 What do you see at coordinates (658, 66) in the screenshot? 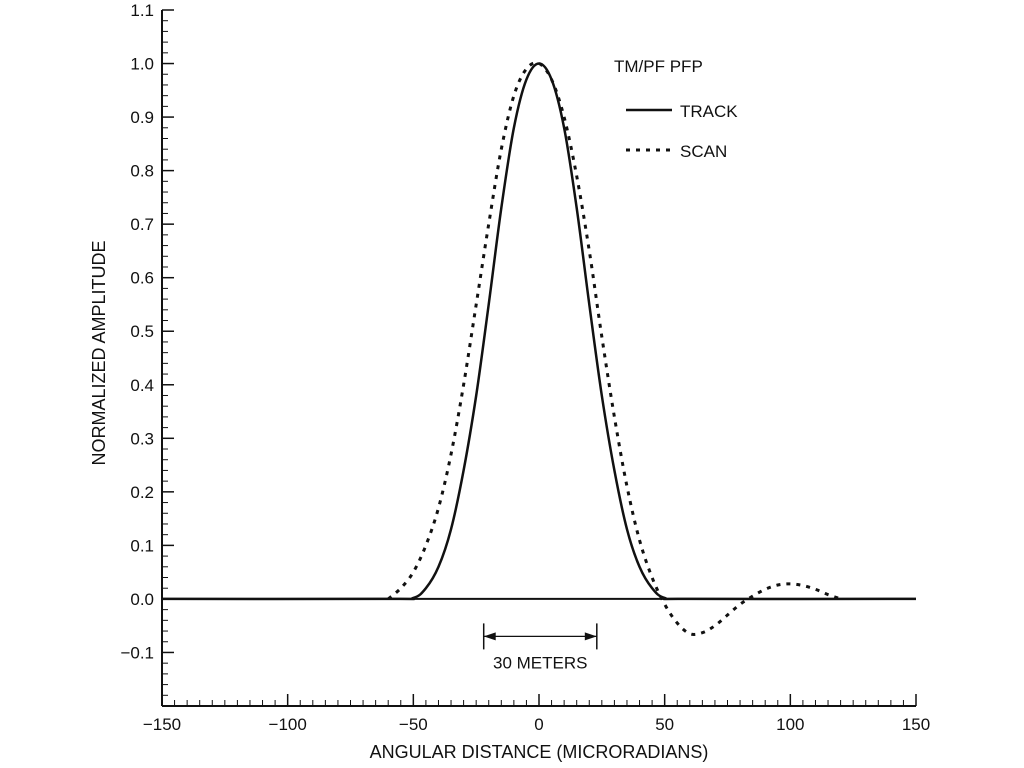
I see `legend-title: TM/PF PFP` at bounding box center [658, 66].